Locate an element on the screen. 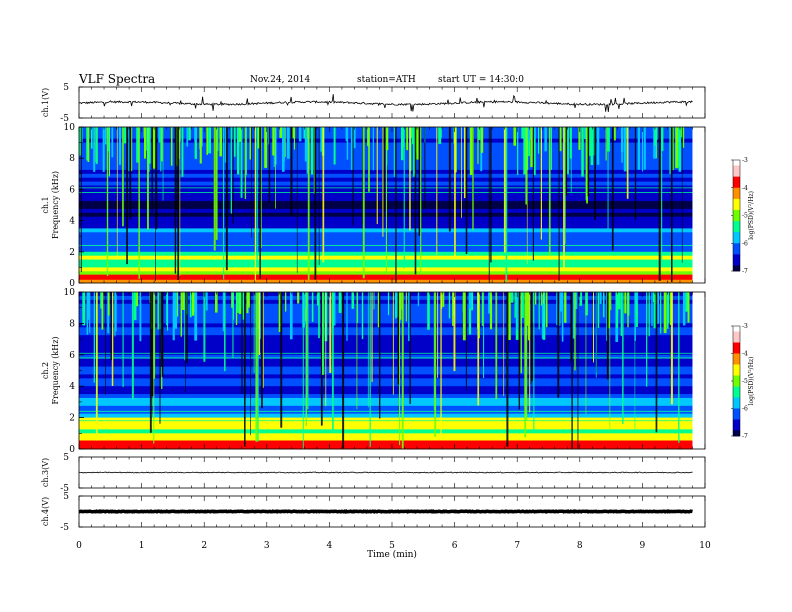 The image size is (792, 612). y-tick-label: 5 is located at coordinates (66, 88).